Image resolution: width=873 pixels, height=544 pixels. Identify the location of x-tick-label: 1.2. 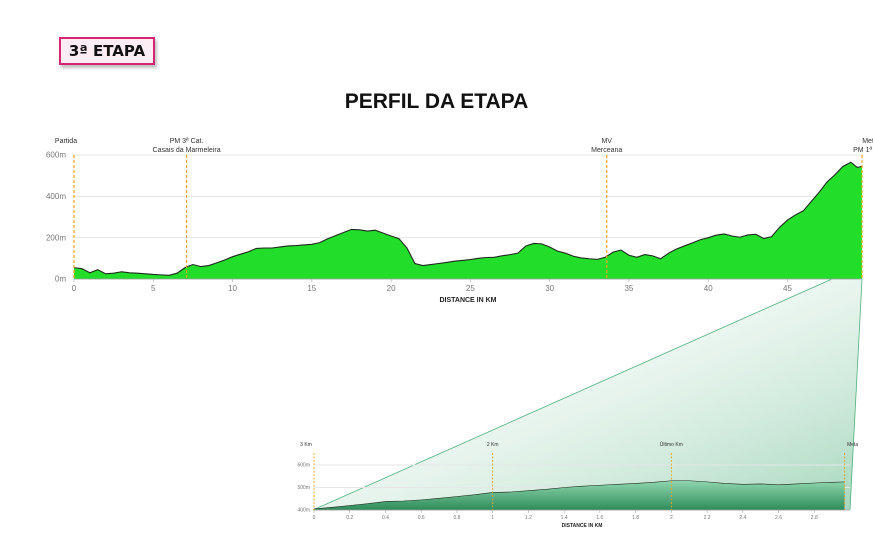
(528, 518).